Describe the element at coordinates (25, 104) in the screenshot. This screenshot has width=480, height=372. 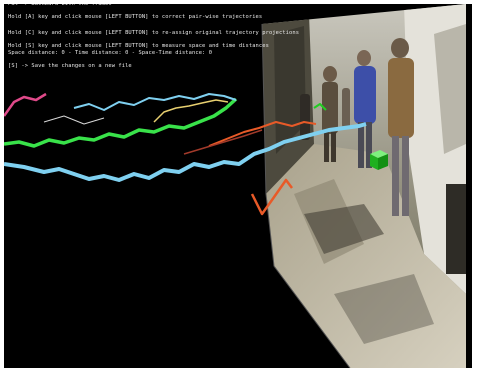
I see `trajectory-pink` at that location.